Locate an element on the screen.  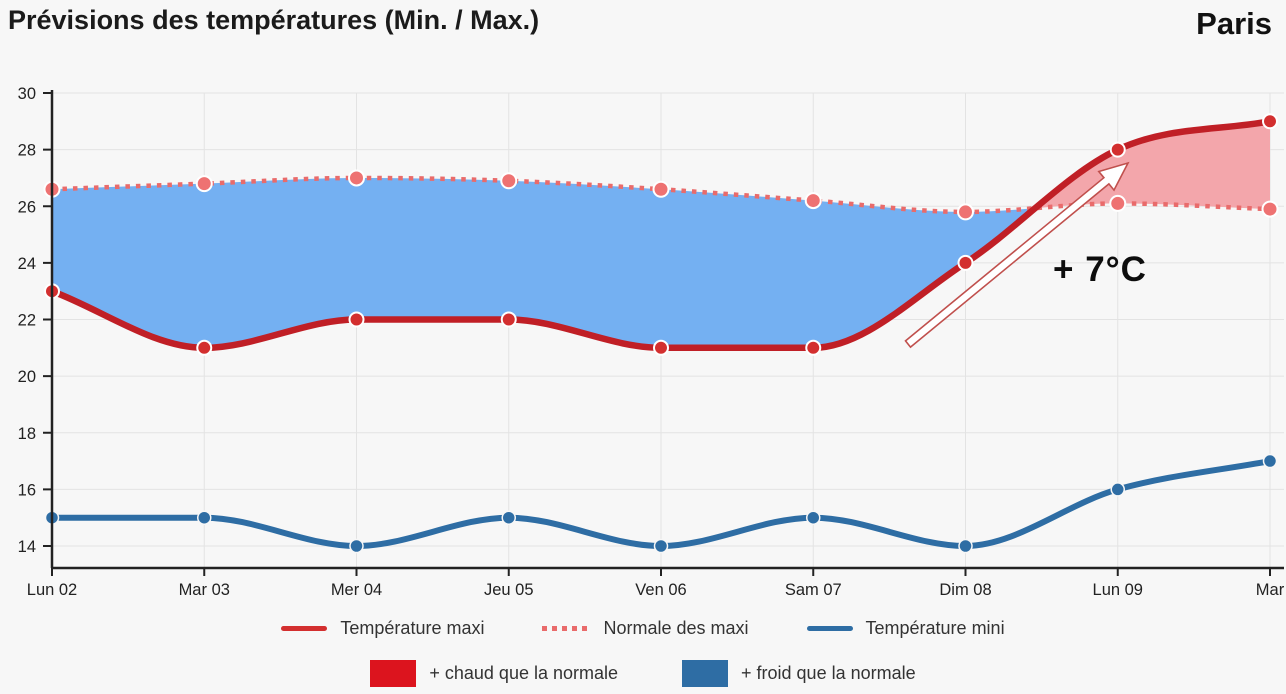
svg-text: 28 is located at coordinates (27, 151).